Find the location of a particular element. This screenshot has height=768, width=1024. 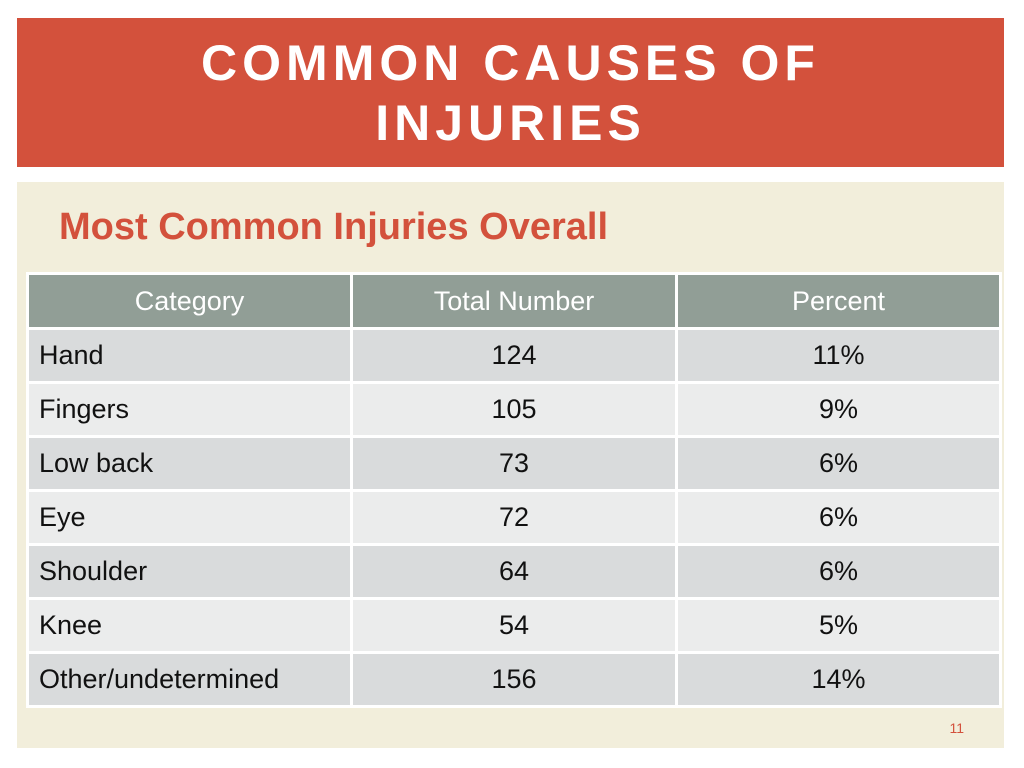

cell-total: 156 is located at coordinates (514, 679).